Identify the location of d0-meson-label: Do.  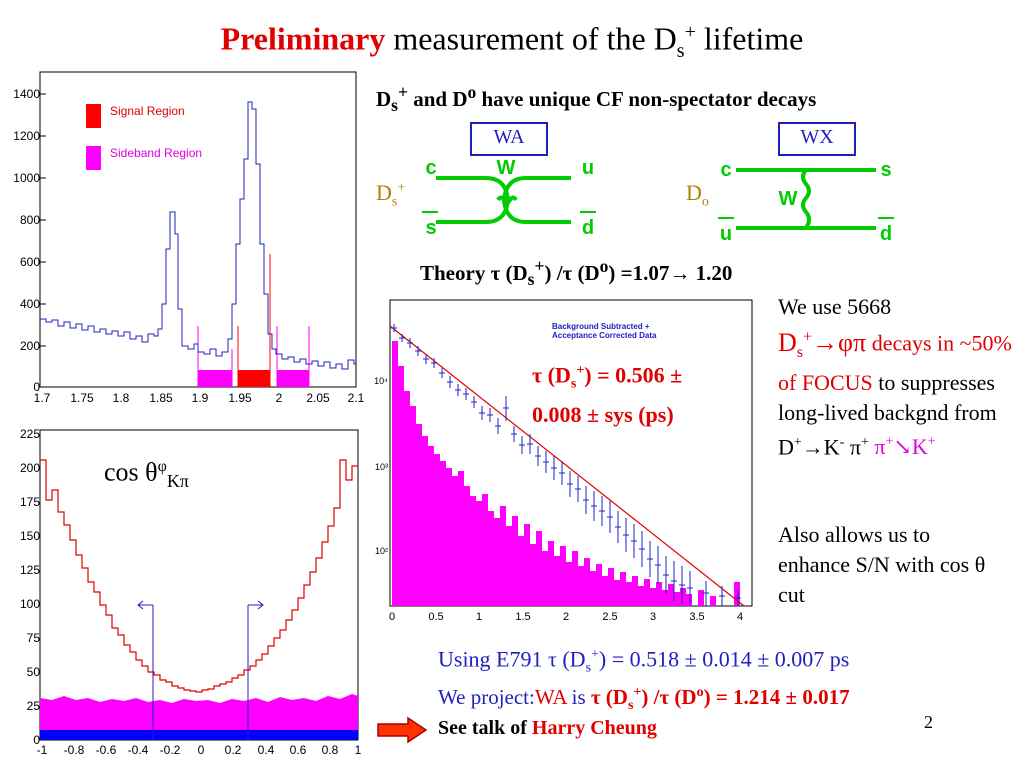
(697, 195).